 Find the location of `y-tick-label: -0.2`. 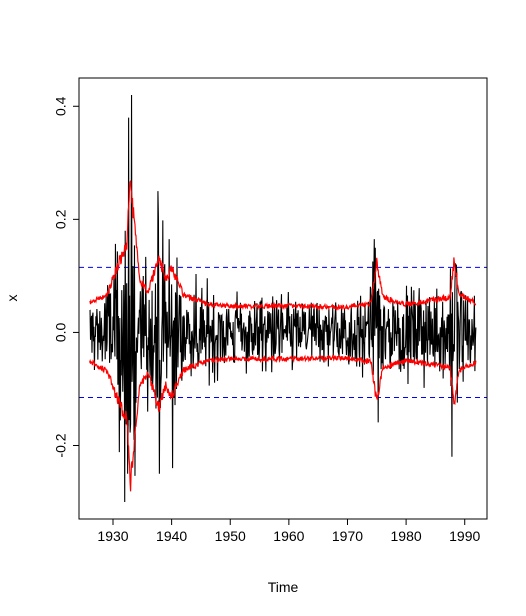

y-tick-label: -0.2 is located at coordinates (61, 445).